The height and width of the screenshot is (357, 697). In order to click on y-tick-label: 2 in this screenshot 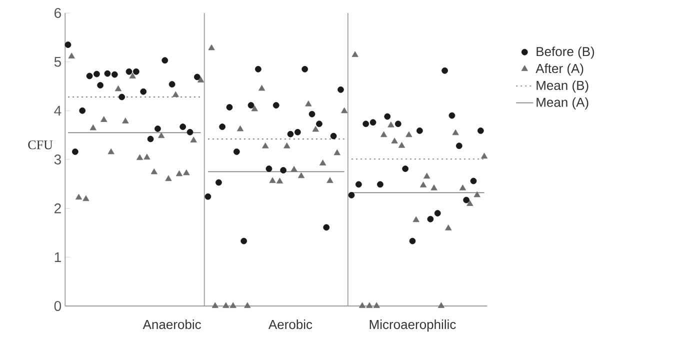, I will do `click(57, 208)`.